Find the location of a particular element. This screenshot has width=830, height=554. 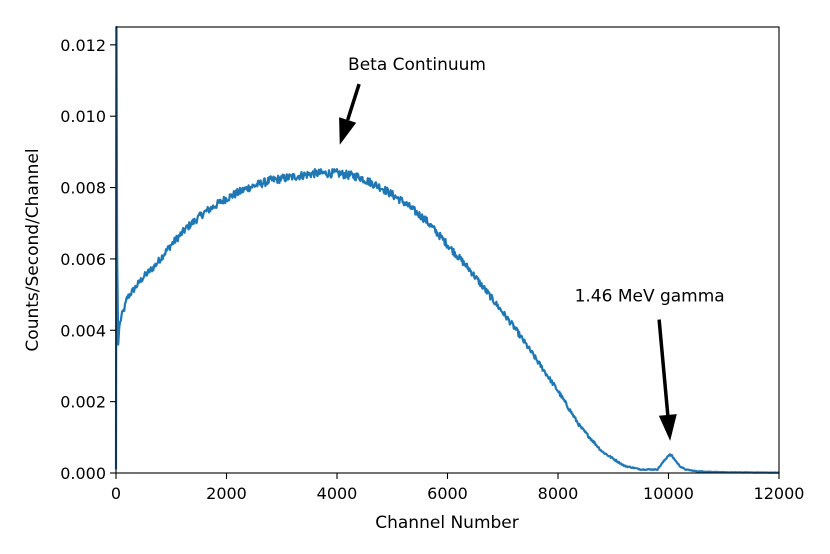

x-tick-label: 10000 is located at coordinates (668, 493).